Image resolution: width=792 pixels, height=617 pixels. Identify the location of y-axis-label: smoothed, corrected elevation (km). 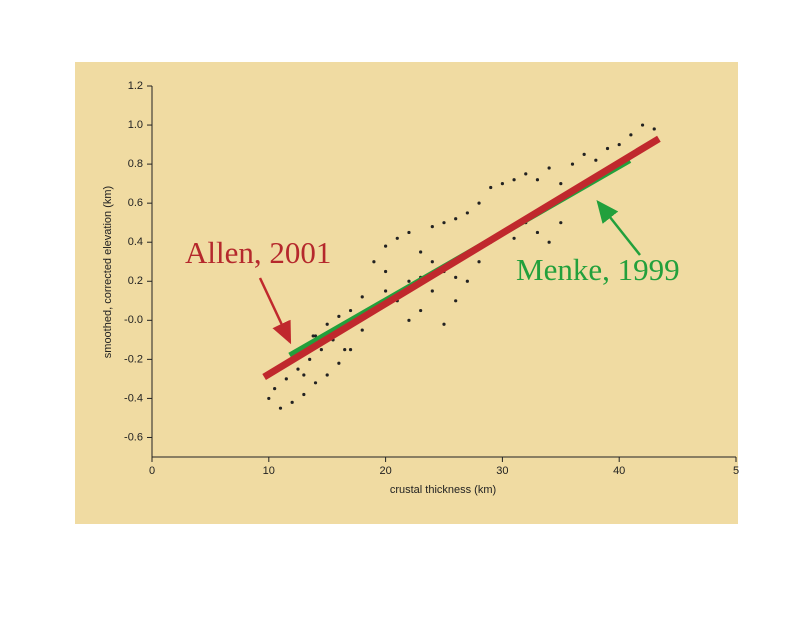
(108, 272).